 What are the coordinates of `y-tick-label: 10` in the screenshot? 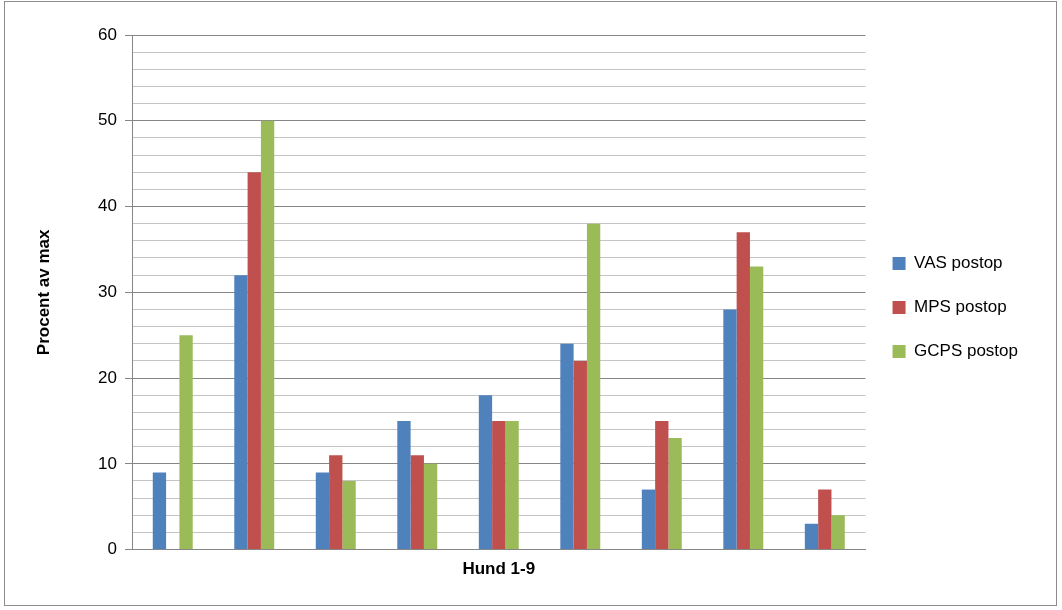 It's located at (107, 463).